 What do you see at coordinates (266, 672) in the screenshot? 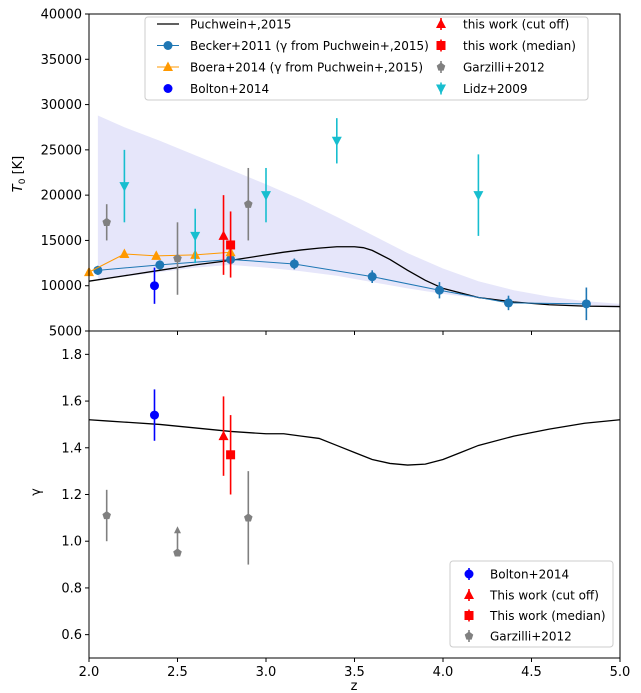
I see `x-tick-label: 3.0` at bounding box center [266, 672].